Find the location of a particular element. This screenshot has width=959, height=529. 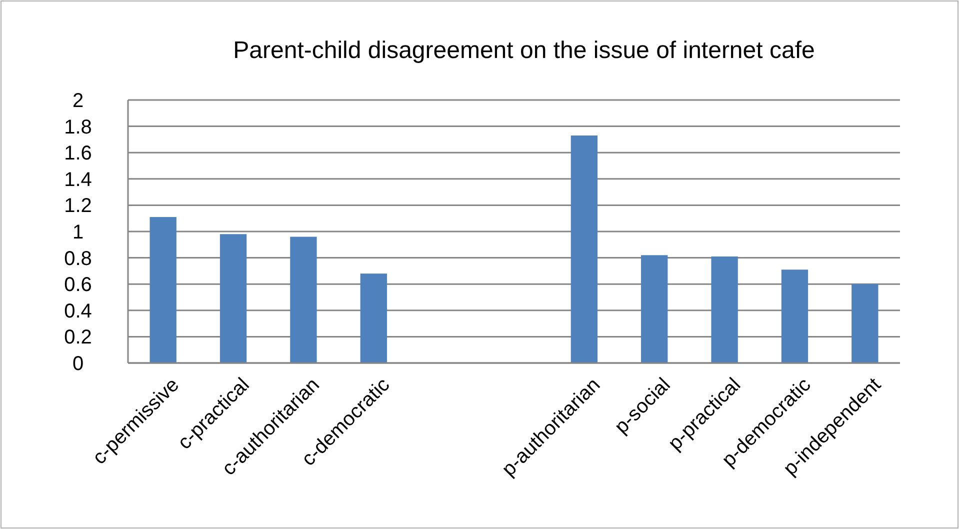

y-tick-label: 1 is located at coordinates (78, 233).